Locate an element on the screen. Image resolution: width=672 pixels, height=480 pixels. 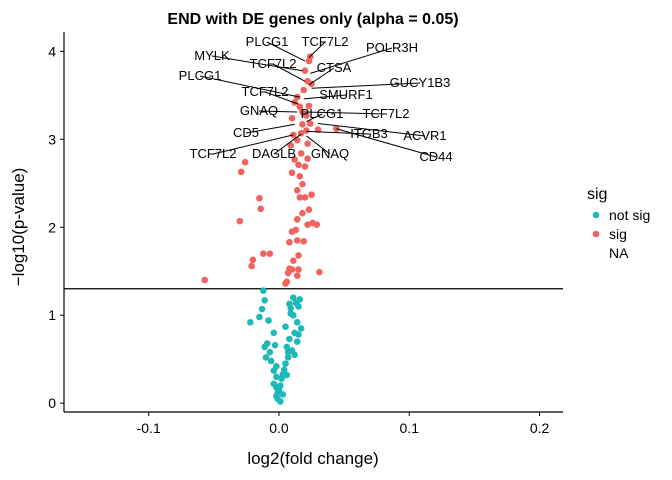
x-tick-label: 0.0 is located at coordinates (279, 428).